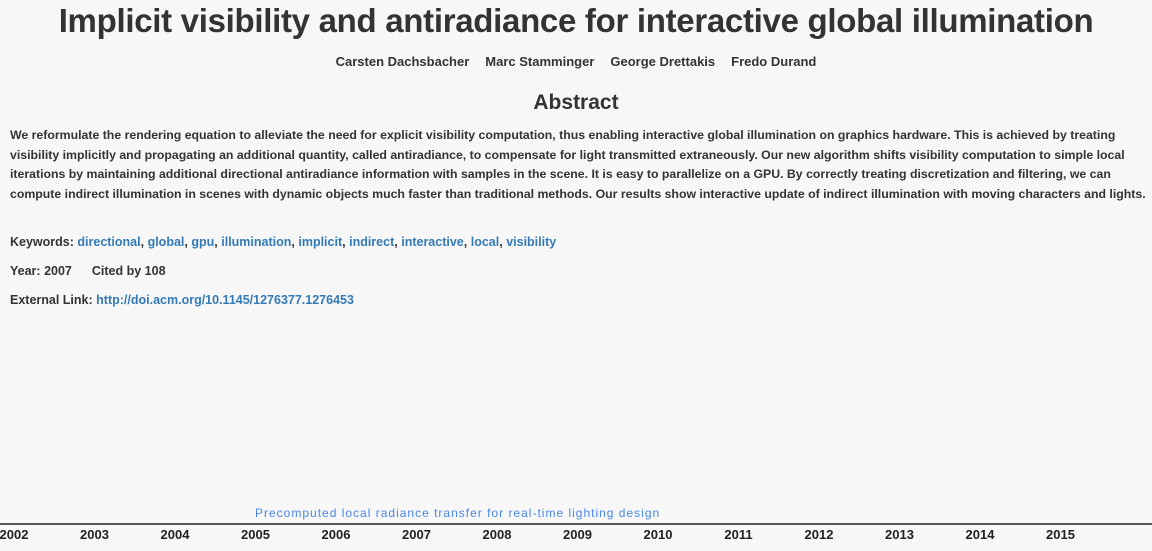 The height and width of the screenshot is (551, 1152). Describe the element at coordinates (256, 242) in the screenshot. I see `keyword-link: illumination` at that location.